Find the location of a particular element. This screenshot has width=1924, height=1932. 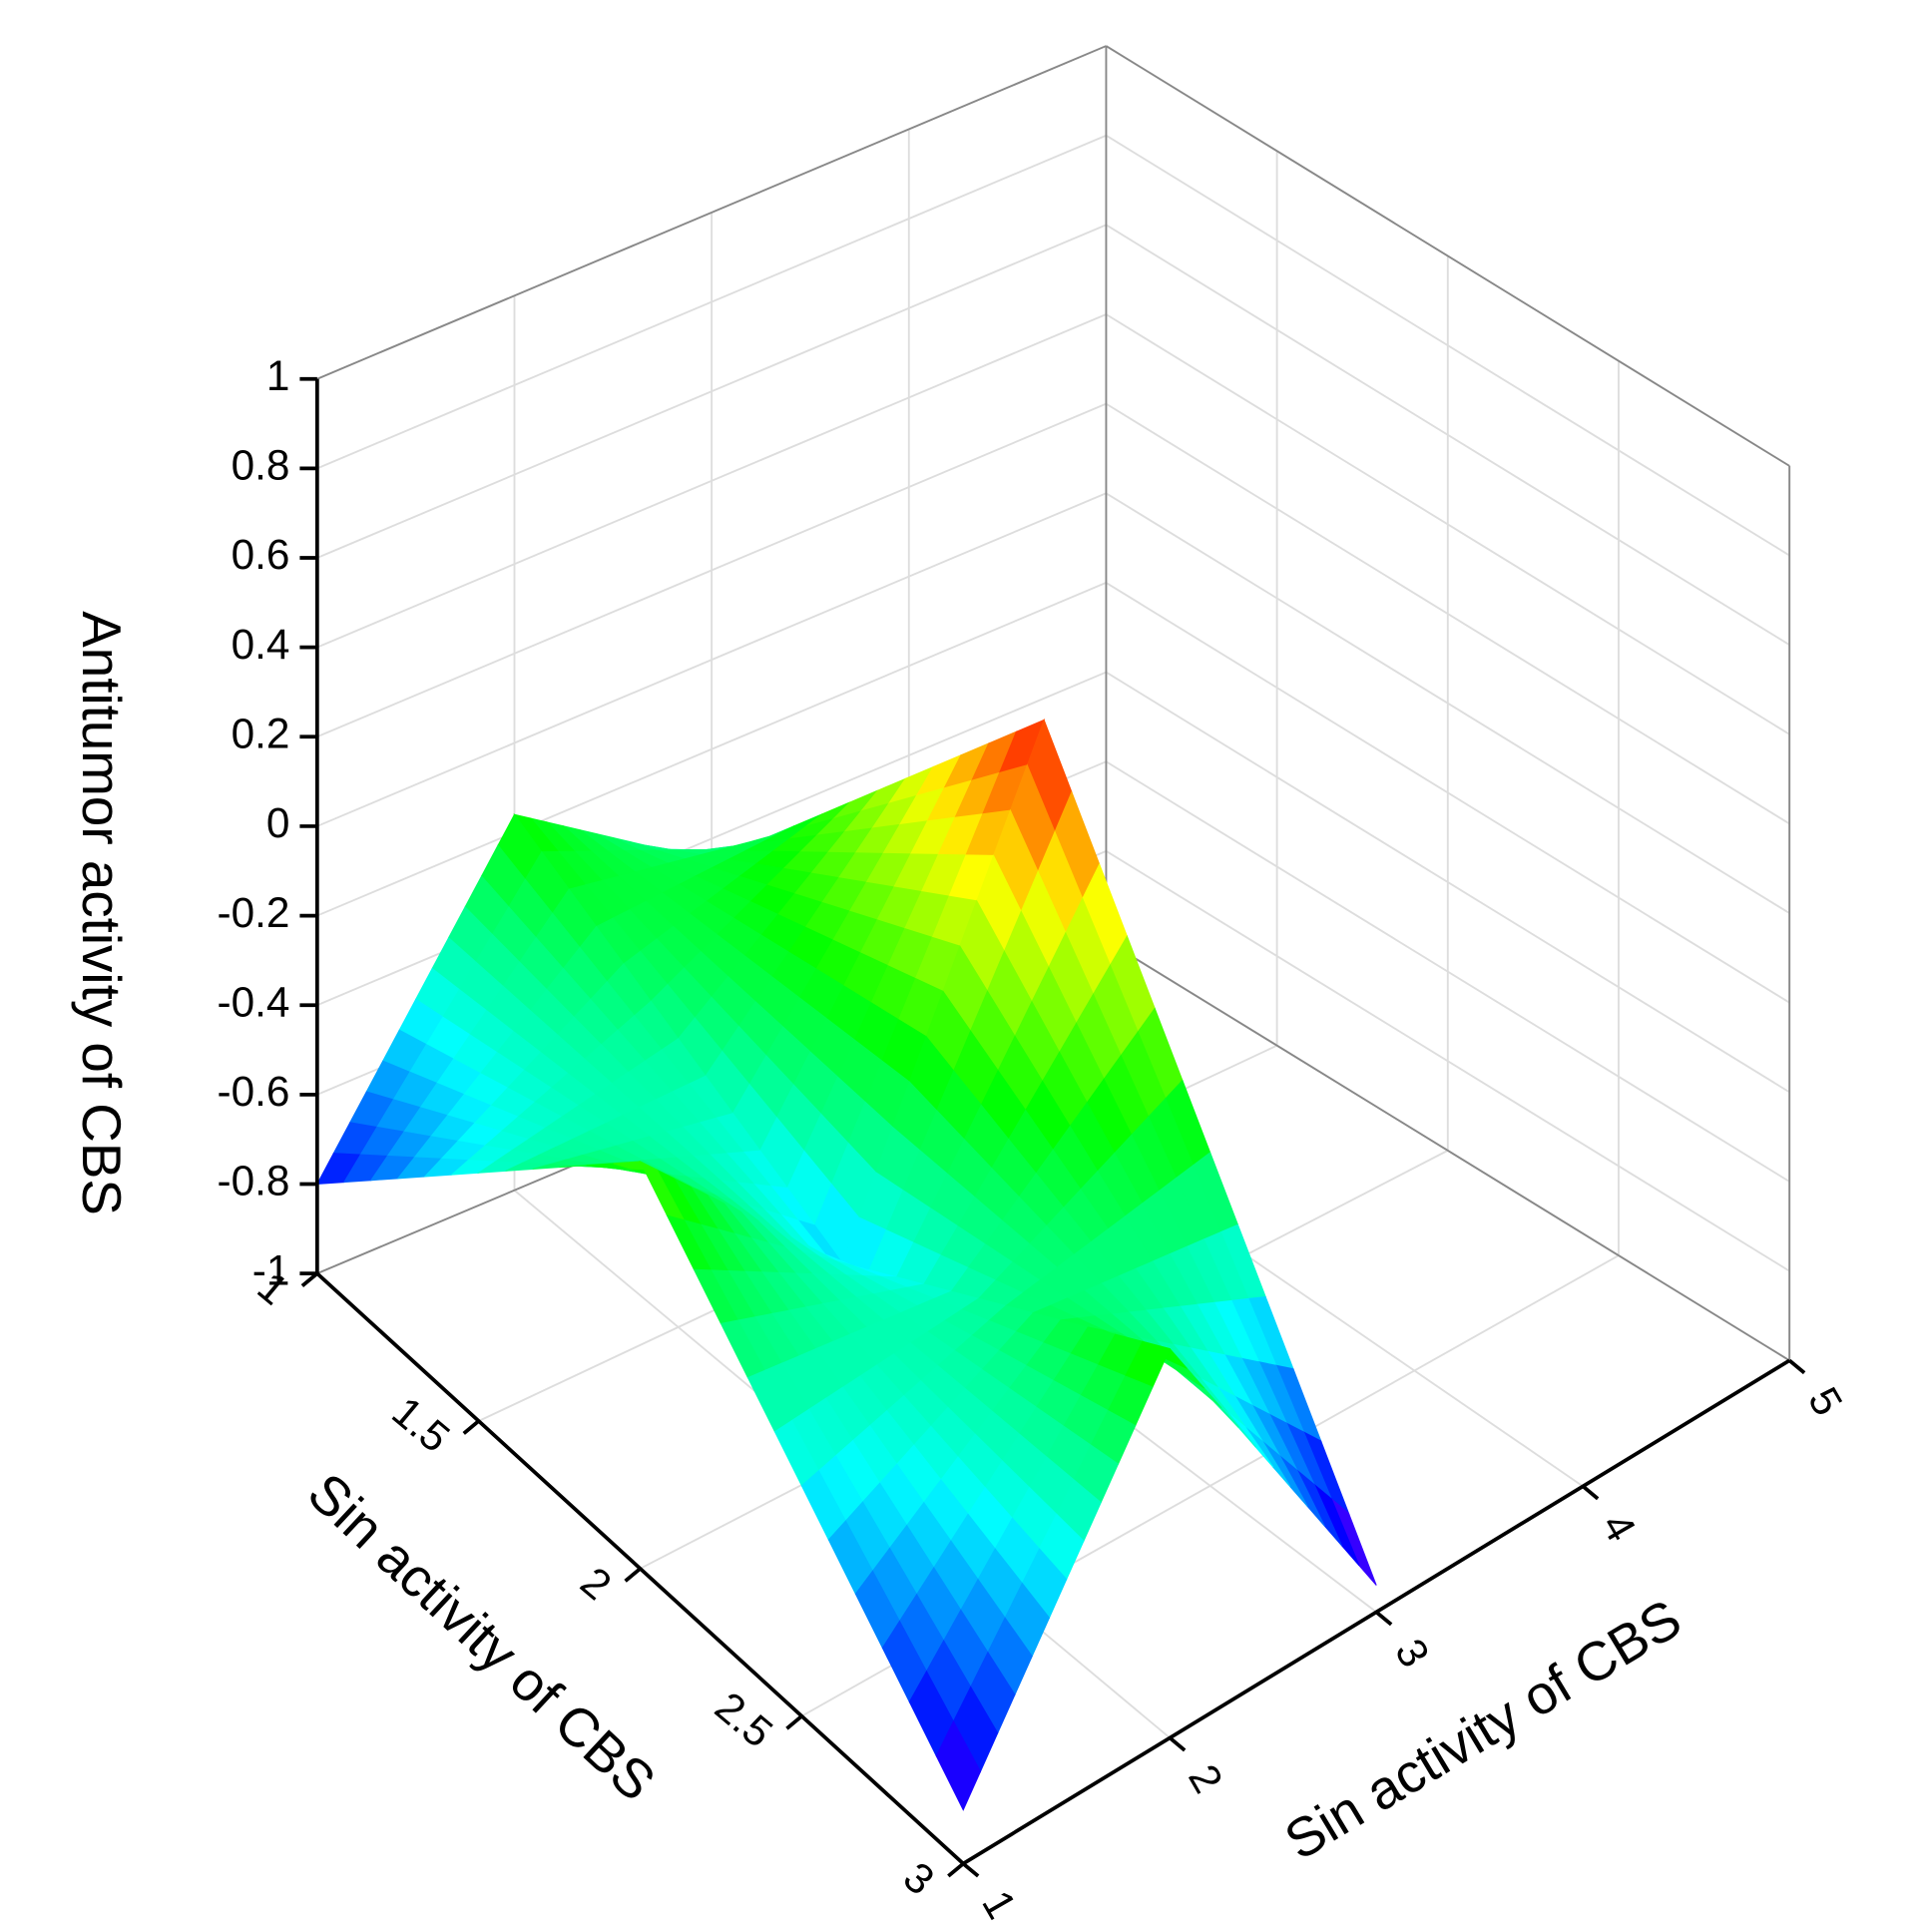

z-tick-label: 1 is located at coordinates (278, 375).